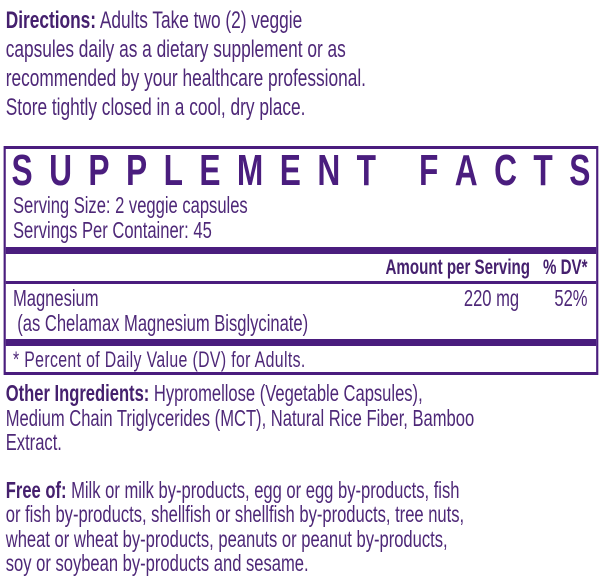 The image size is (602, 576). Describe the element at coordinates (553, 298) in the screenshot. I see `nutrient-dv: 52%` at that location.